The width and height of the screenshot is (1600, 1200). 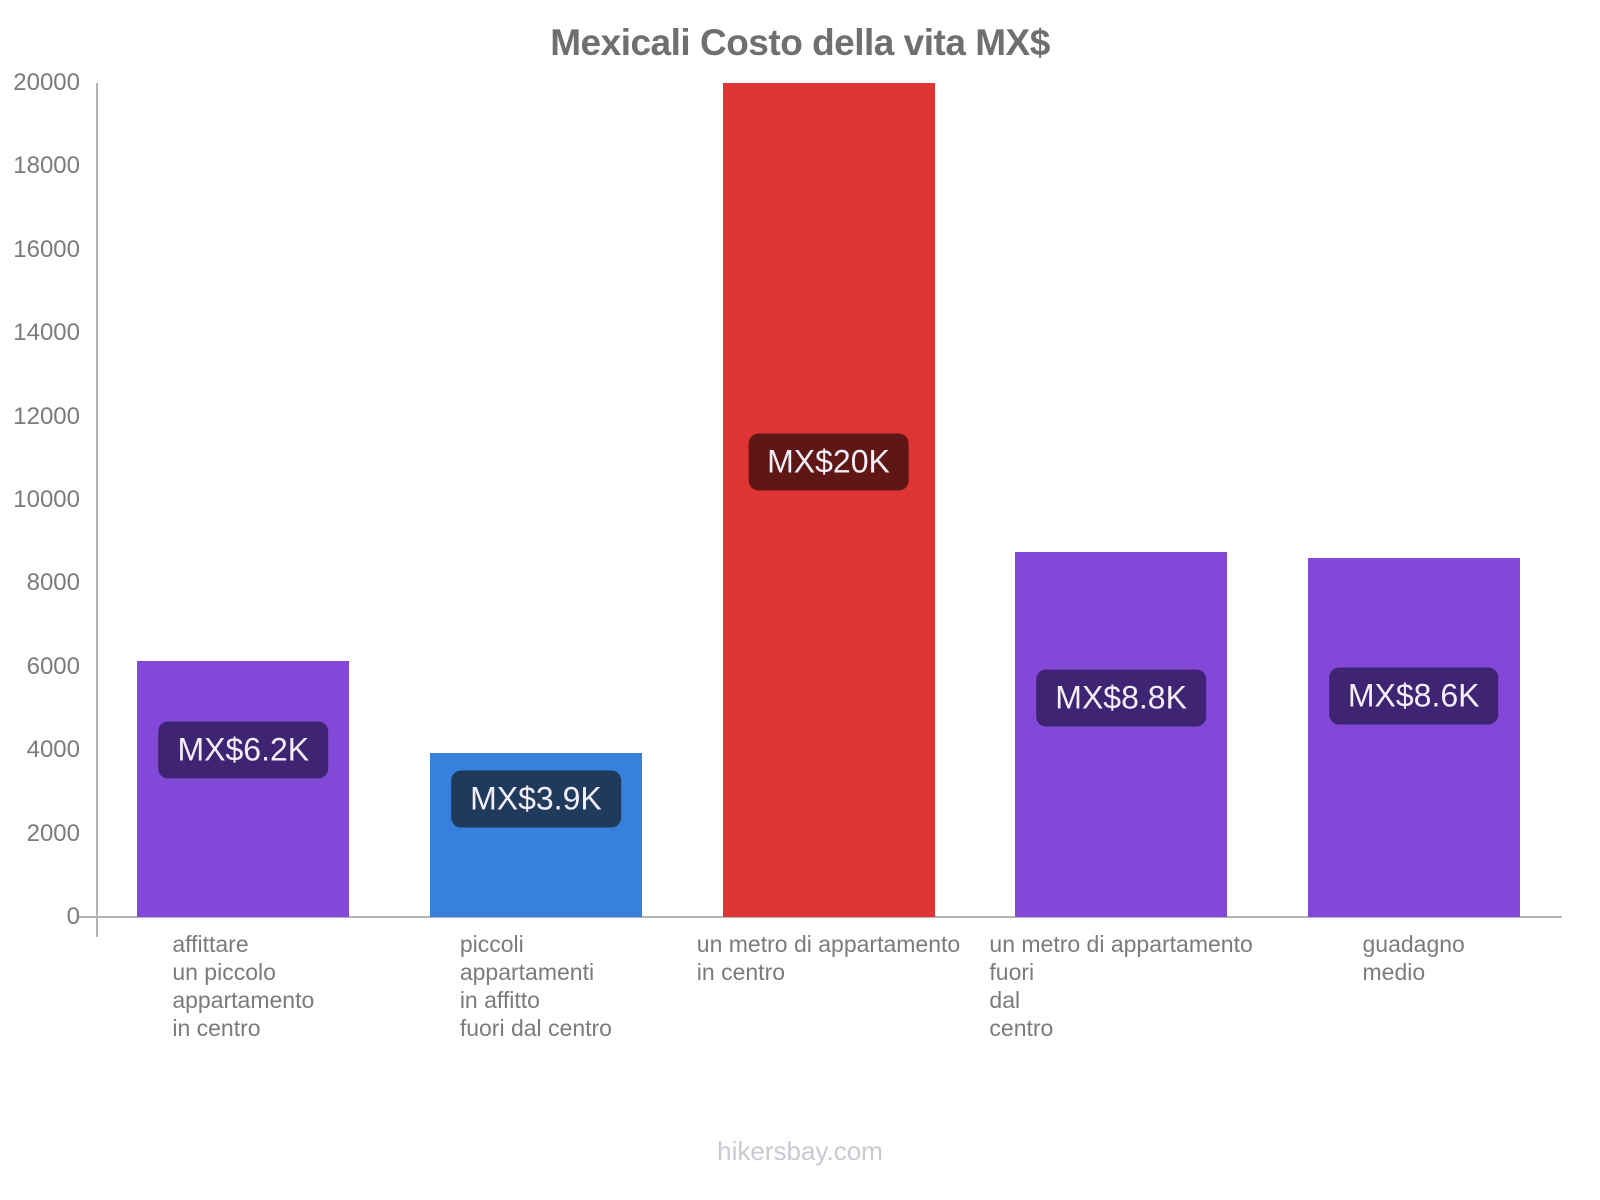 What do you see at coordinates (46, 333) in the screenshot?
I see `y-tick-label: 14000` at bounding box center [46, 333].